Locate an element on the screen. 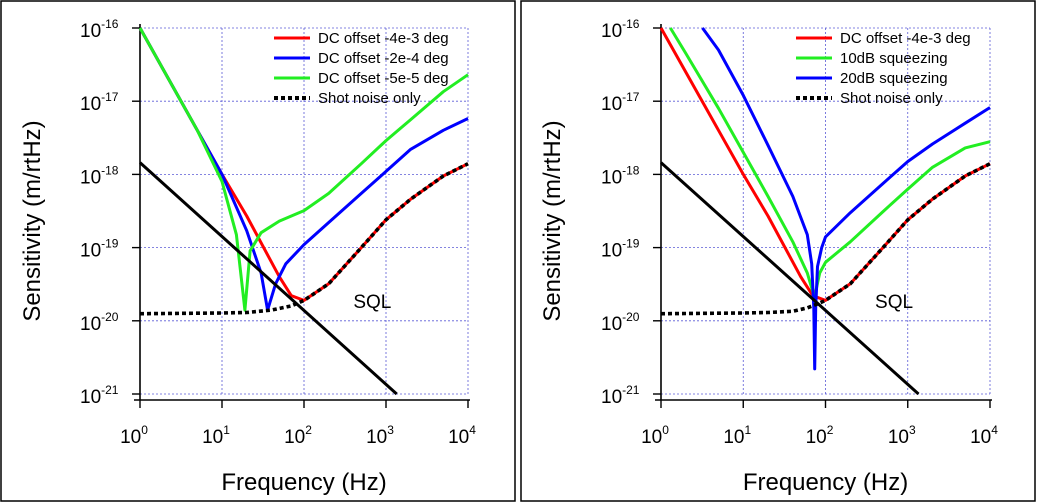 Image resolution: width=1037 pixels, height=502 pixels. legend-entry: DC offset -2e-4 deg is located at coordinates (383, 58).